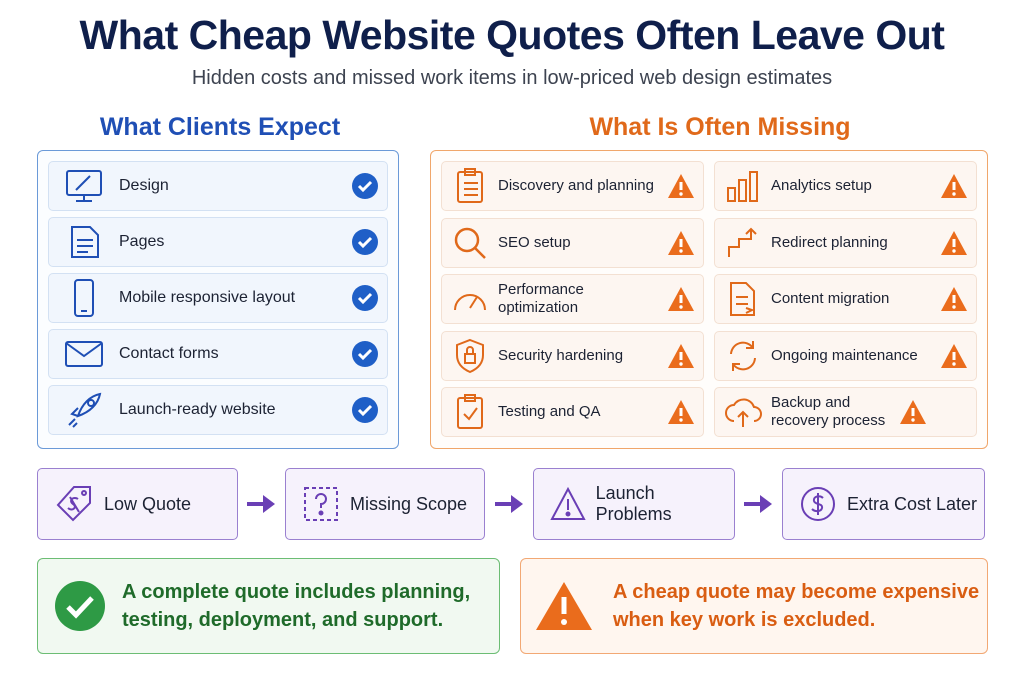  Describe the element at coordinates (220, 127) in the screenshot. I see `expect-heading: What Clients Expect` at that location.